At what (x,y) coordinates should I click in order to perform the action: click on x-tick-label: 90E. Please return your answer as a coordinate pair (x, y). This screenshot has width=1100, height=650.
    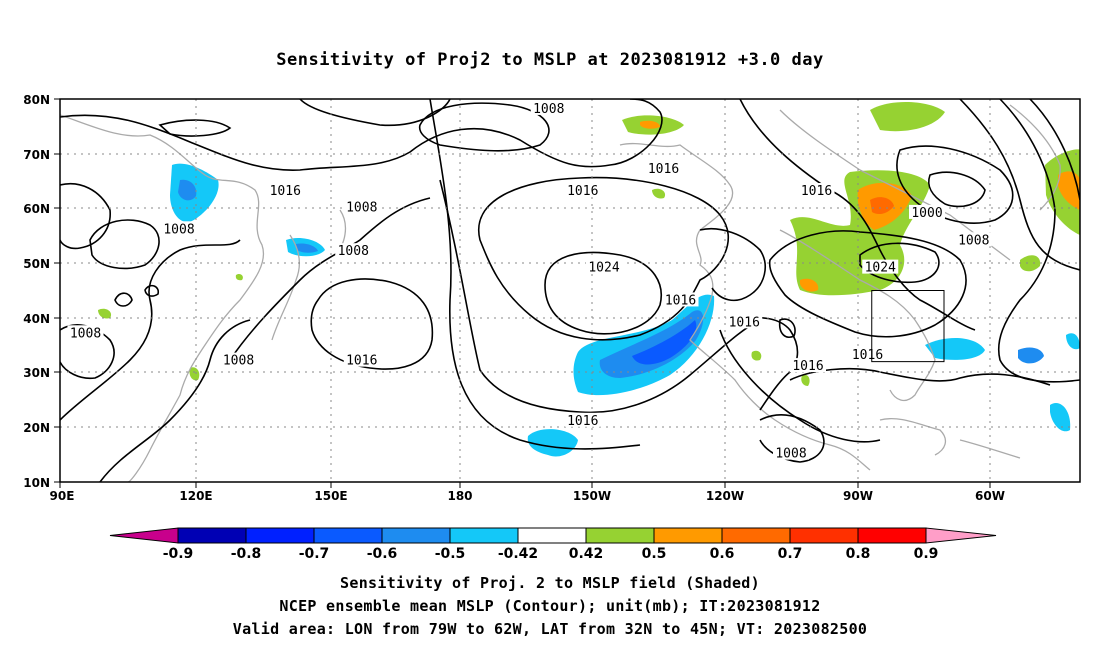
    Looking at the image, I should click on (62, 496).